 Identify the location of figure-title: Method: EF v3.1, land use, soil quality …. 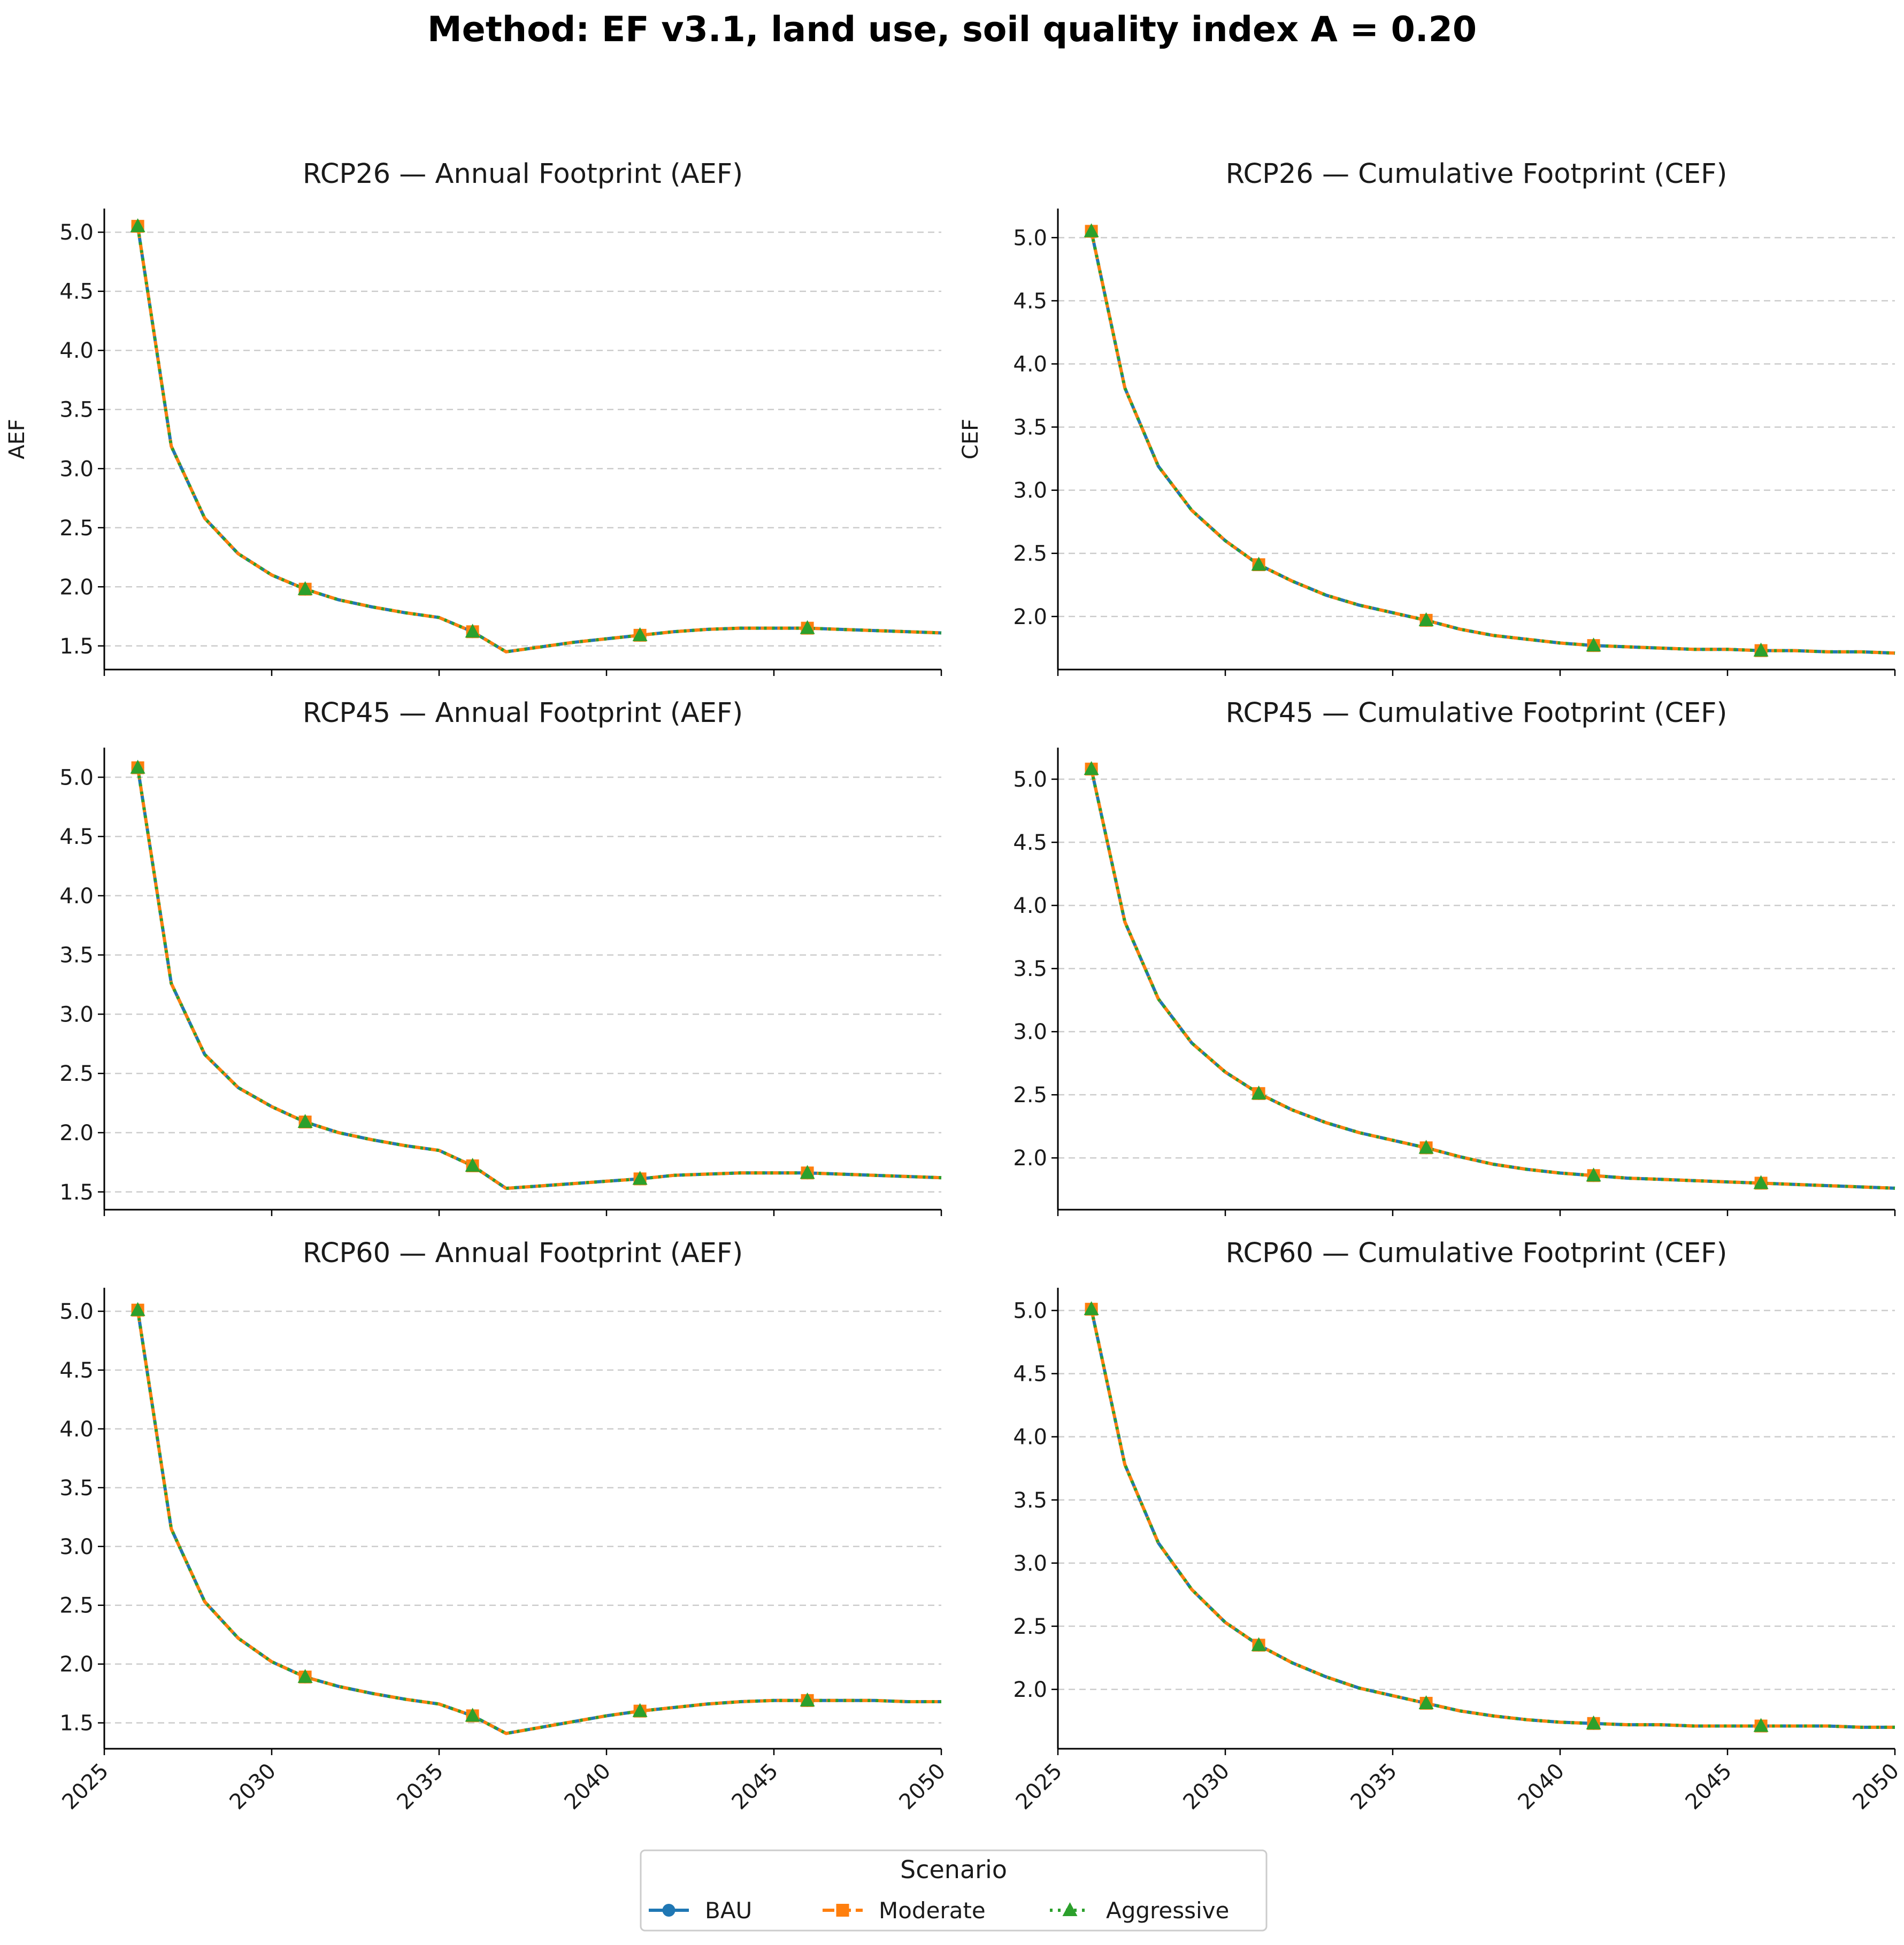
(952, 30).